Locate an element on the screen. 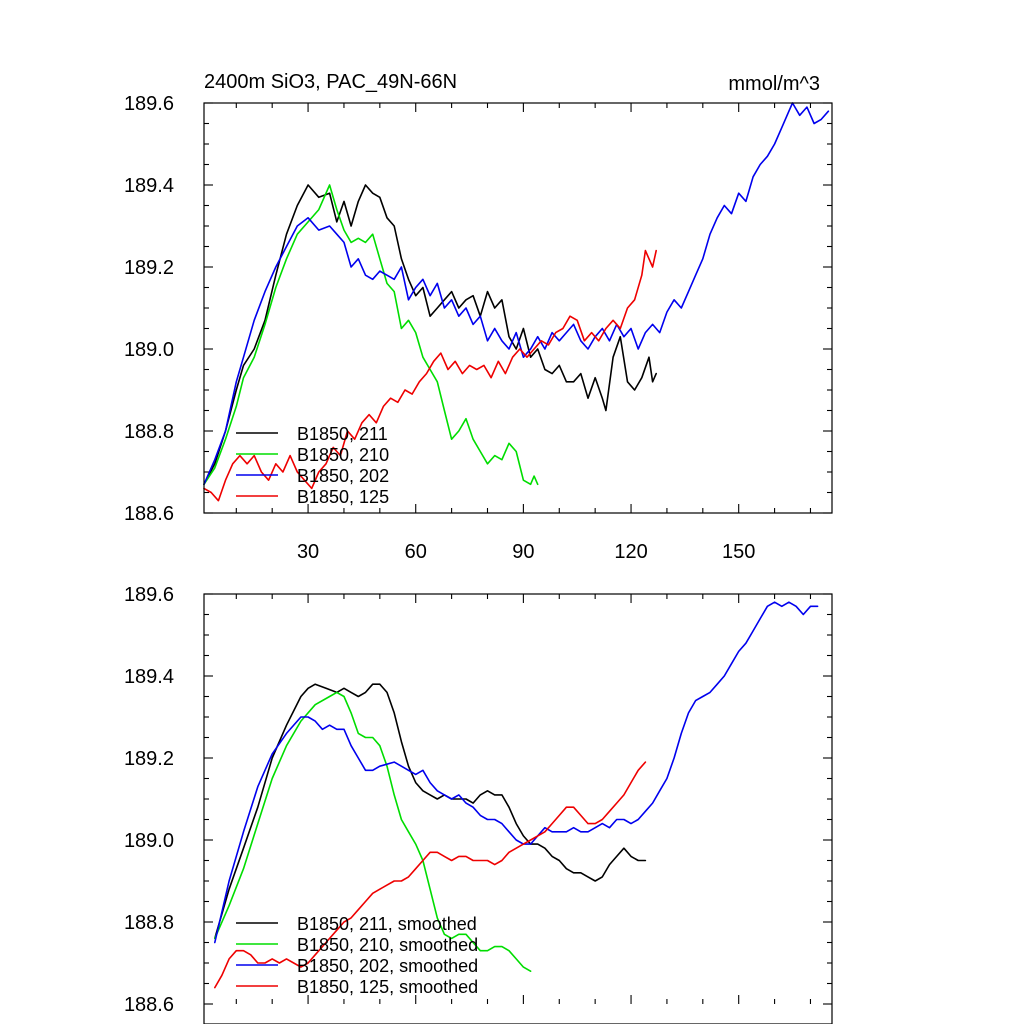 The image size is (1024, 1024). bottom-y-tick-label: 188.8 is located at coordinates (149, 923).